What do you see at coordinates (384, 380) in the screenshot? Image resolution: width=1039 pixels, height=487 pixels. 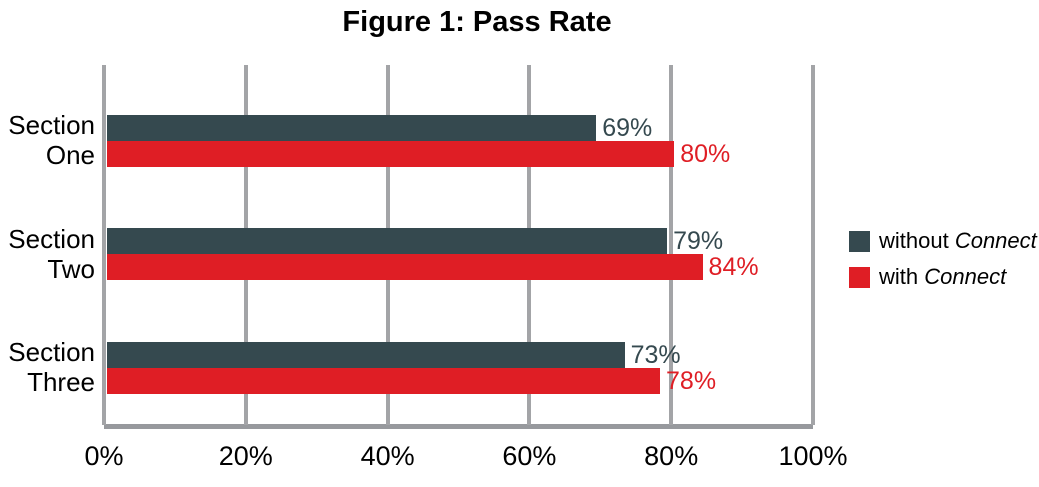 I see `bar-with-connect-section-three` at bounding box center [384, 380].